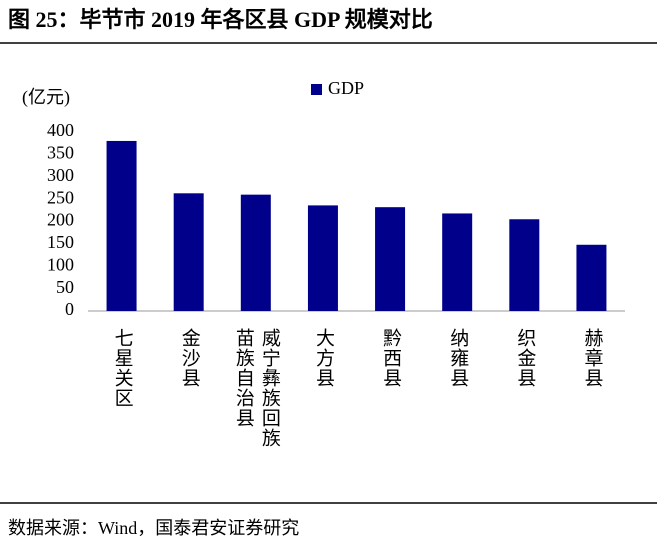 This screenshot has width=657, height=551. What do you see at coordinates (153, 528) in the screenshot?
I see `source: 数据来源：Wind，国泰君安证券研究` at bounding box center [153, 528].